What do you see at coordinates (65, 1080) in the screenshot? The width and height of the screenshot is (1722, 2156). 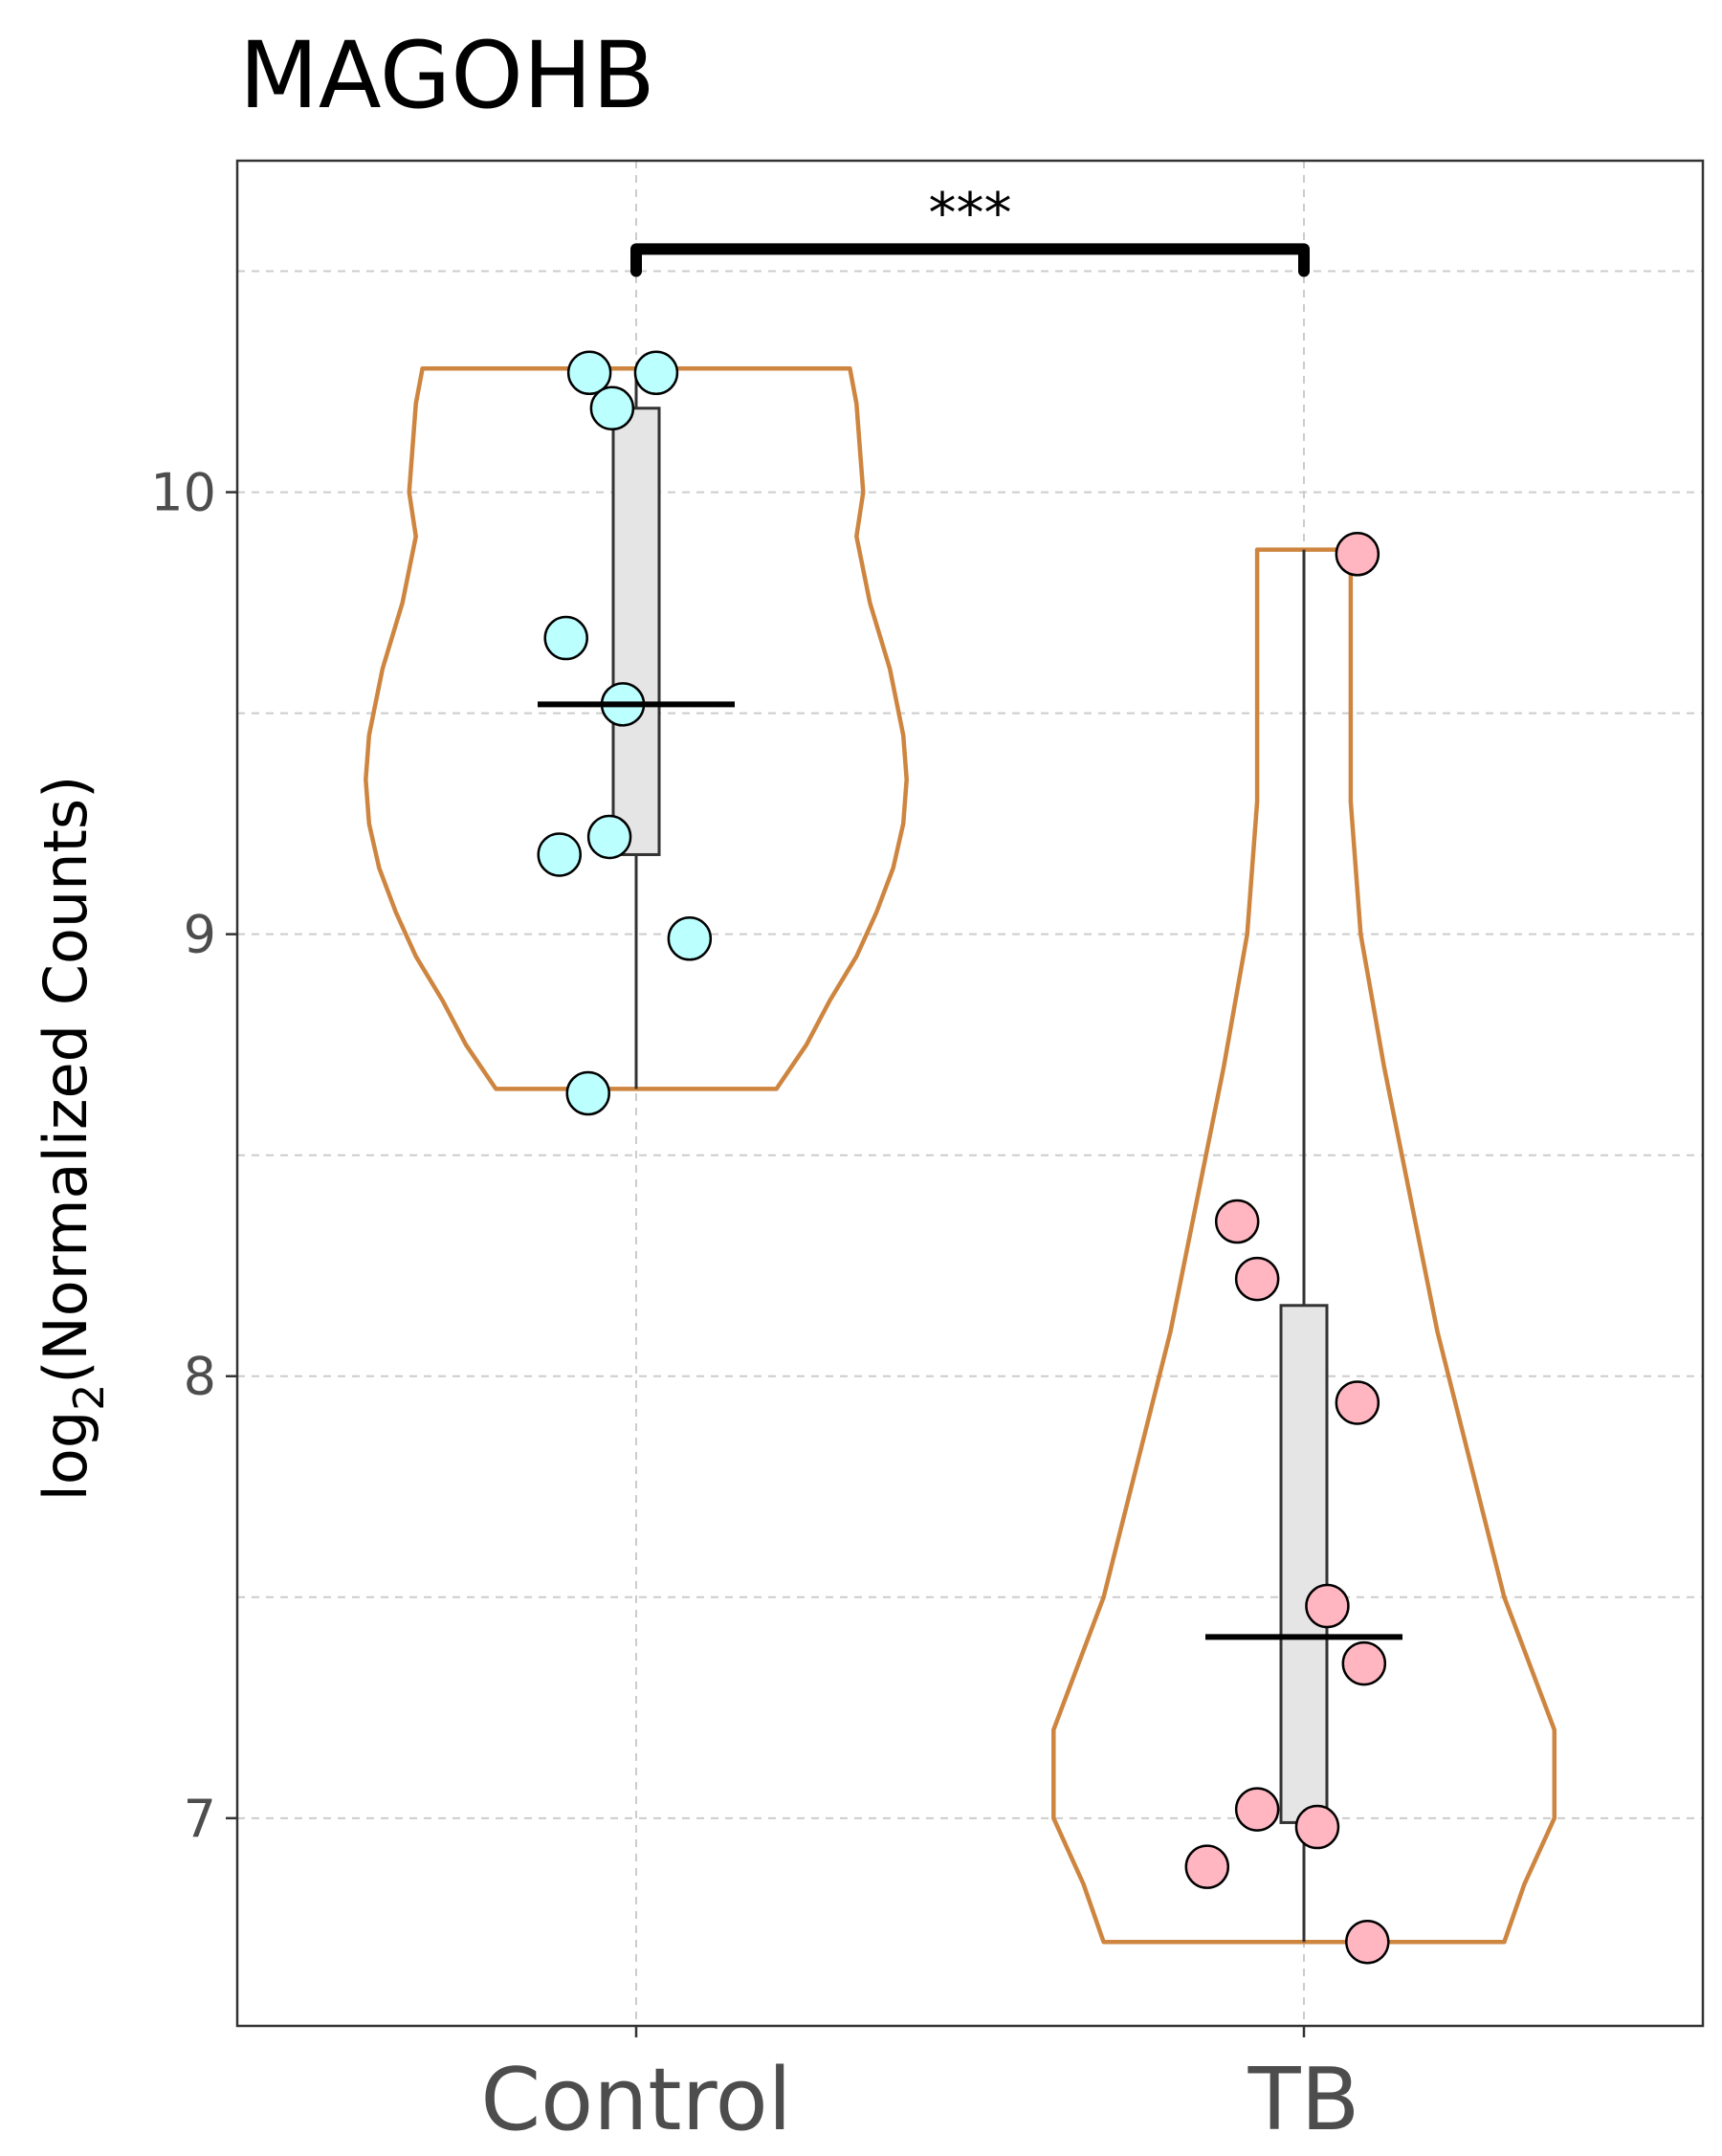 I see `y-axis-label-rest: (Normalized Counts)` at bounding box center [65, 1080].